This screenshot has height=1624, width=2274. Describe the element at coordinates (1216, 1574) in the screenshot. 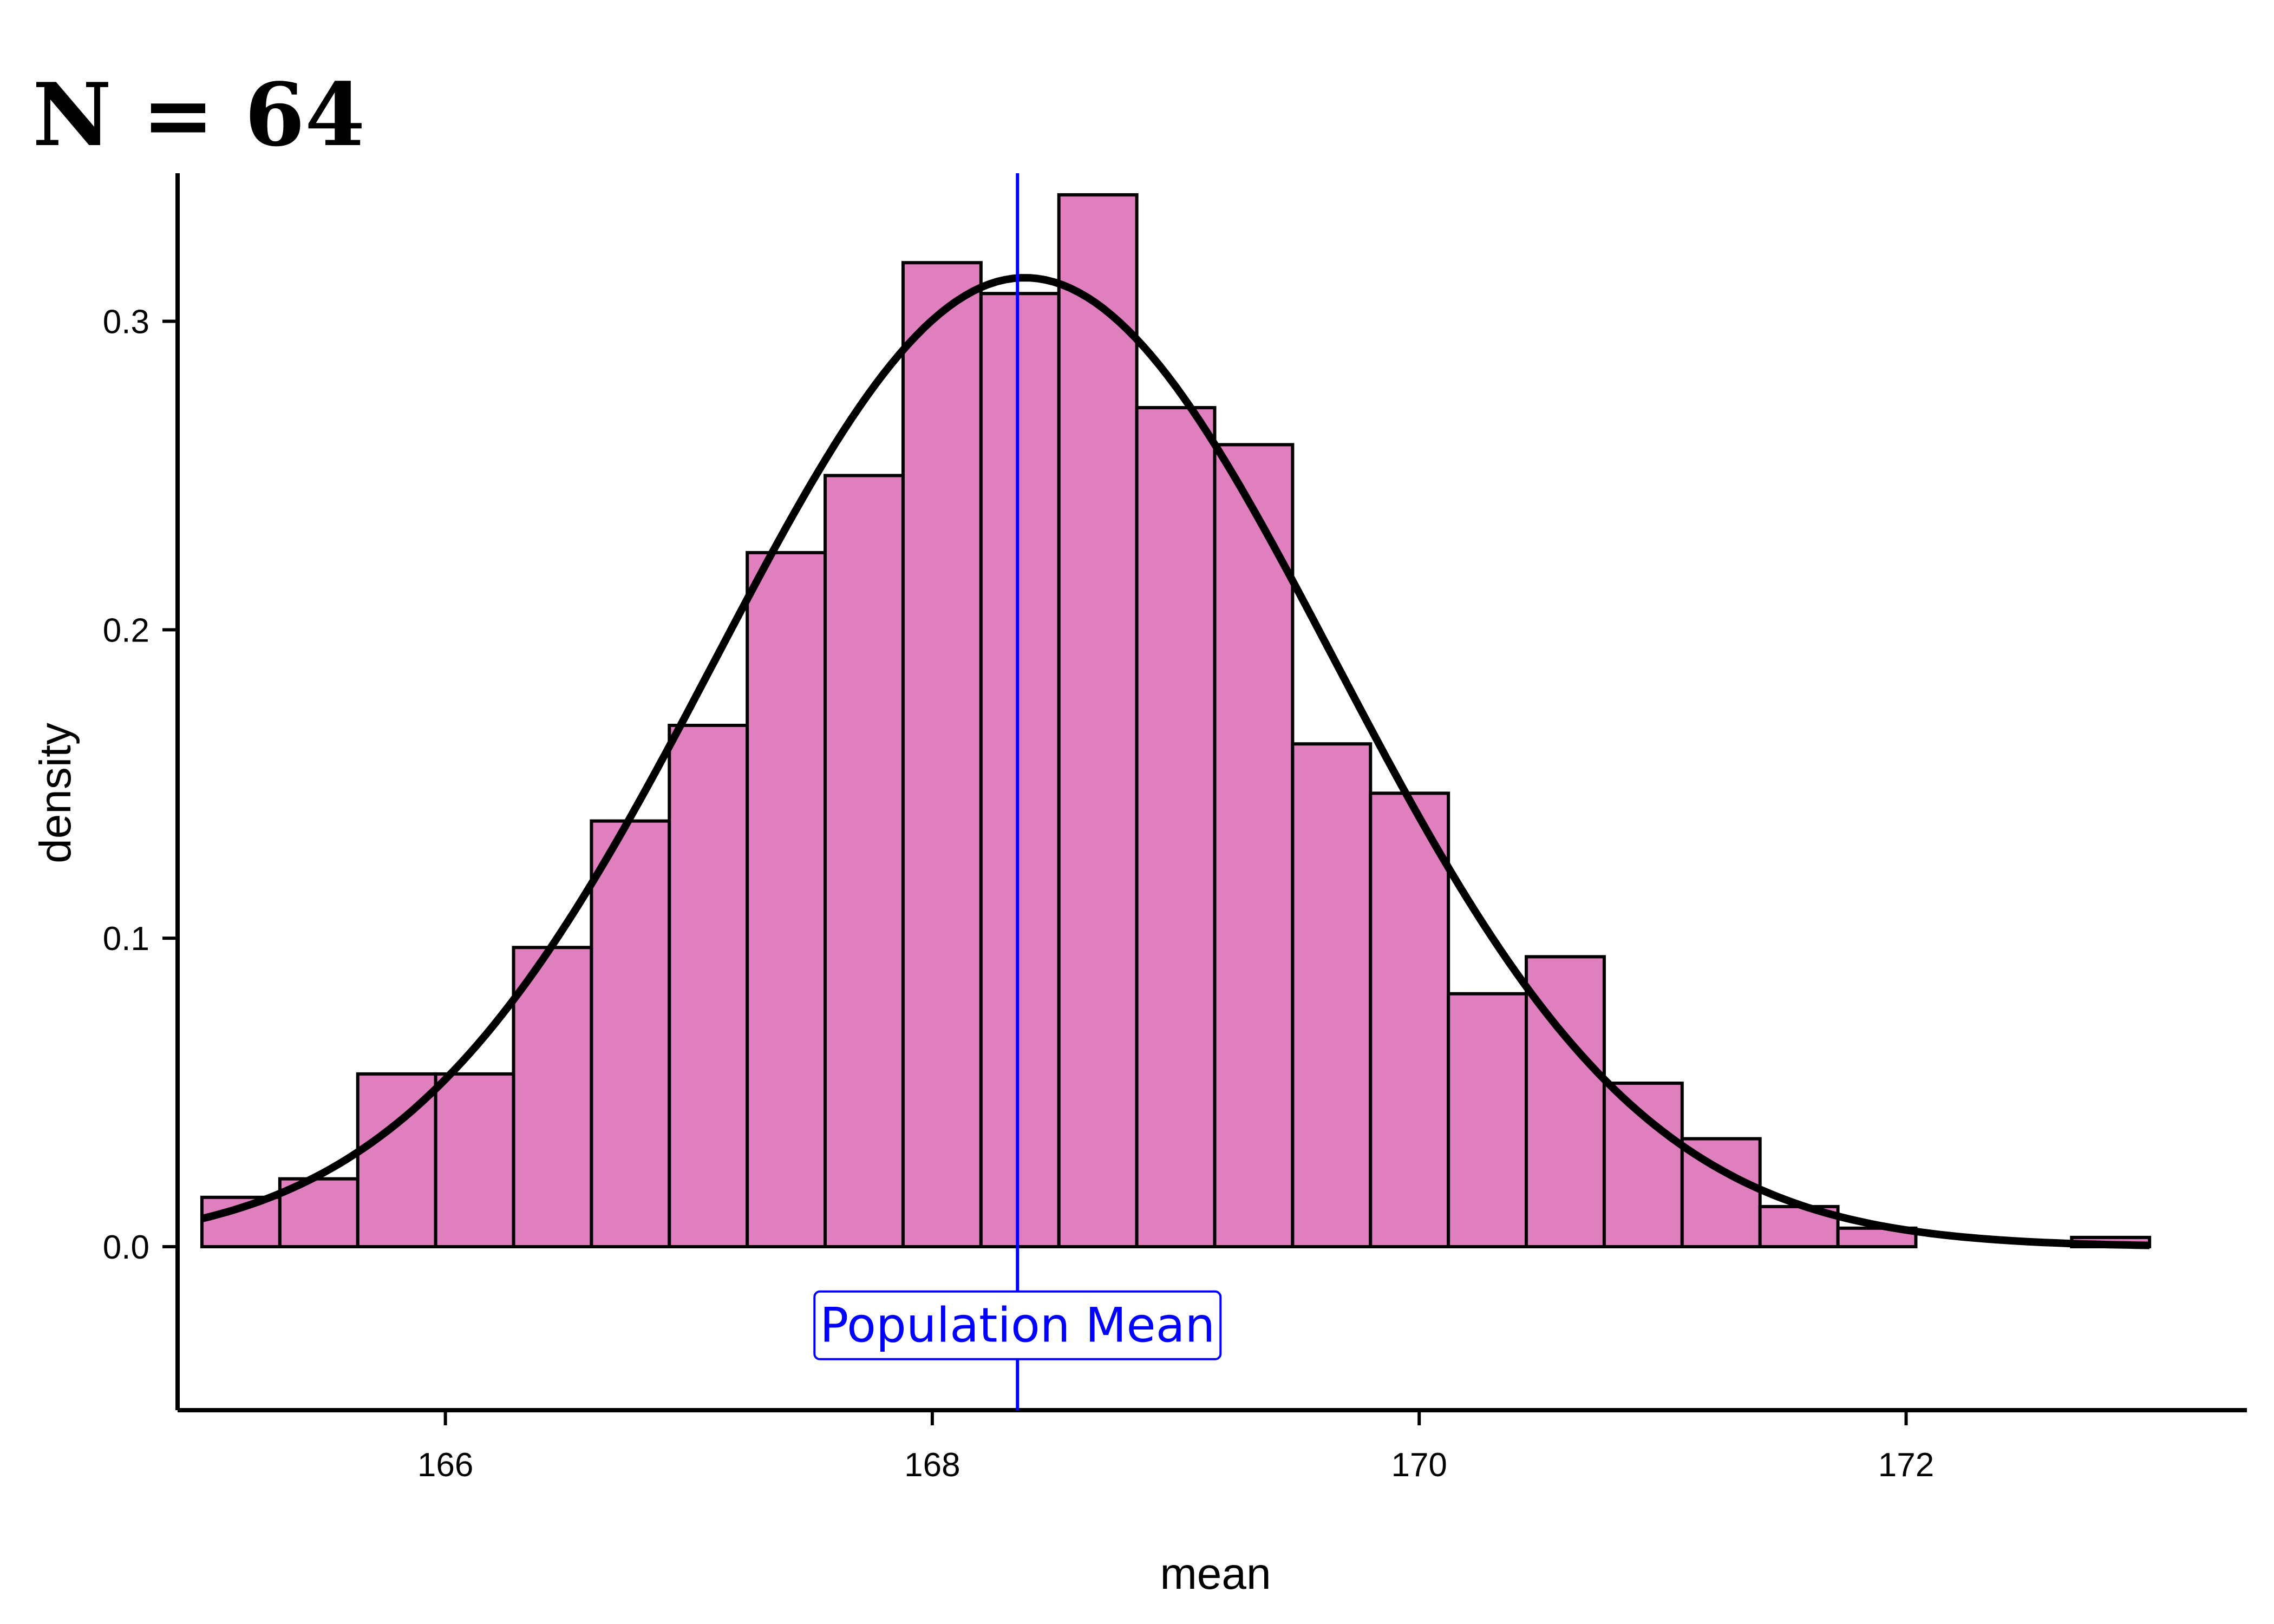

I see `x-axis-title: mean` at that location.